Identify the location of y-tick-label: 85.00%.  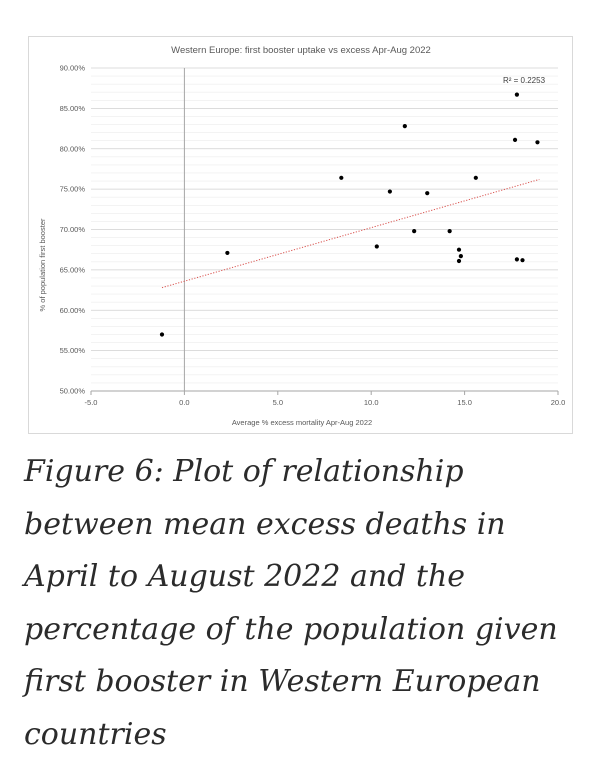
(73, 108).